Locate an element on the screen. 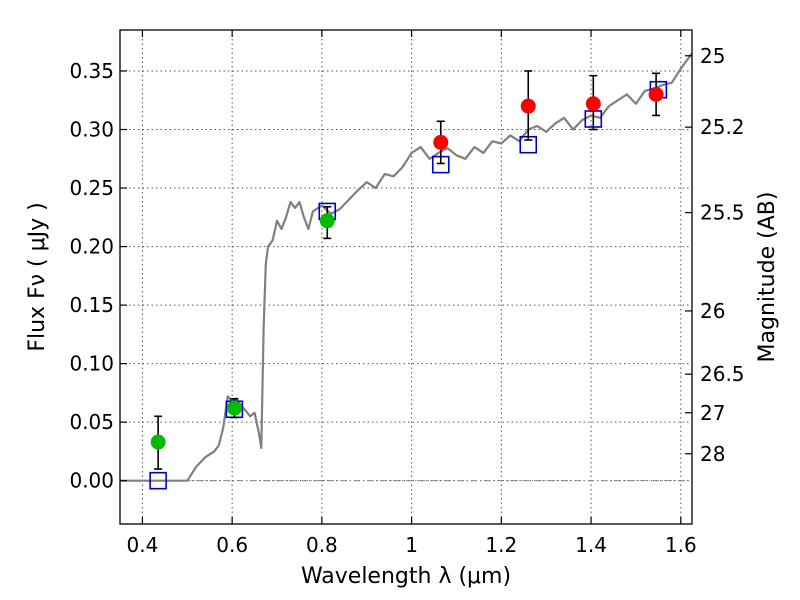  right-tick-labels: 25 25.2 25.5 26 26.5 27 28 is located at coordinates (722, 255).